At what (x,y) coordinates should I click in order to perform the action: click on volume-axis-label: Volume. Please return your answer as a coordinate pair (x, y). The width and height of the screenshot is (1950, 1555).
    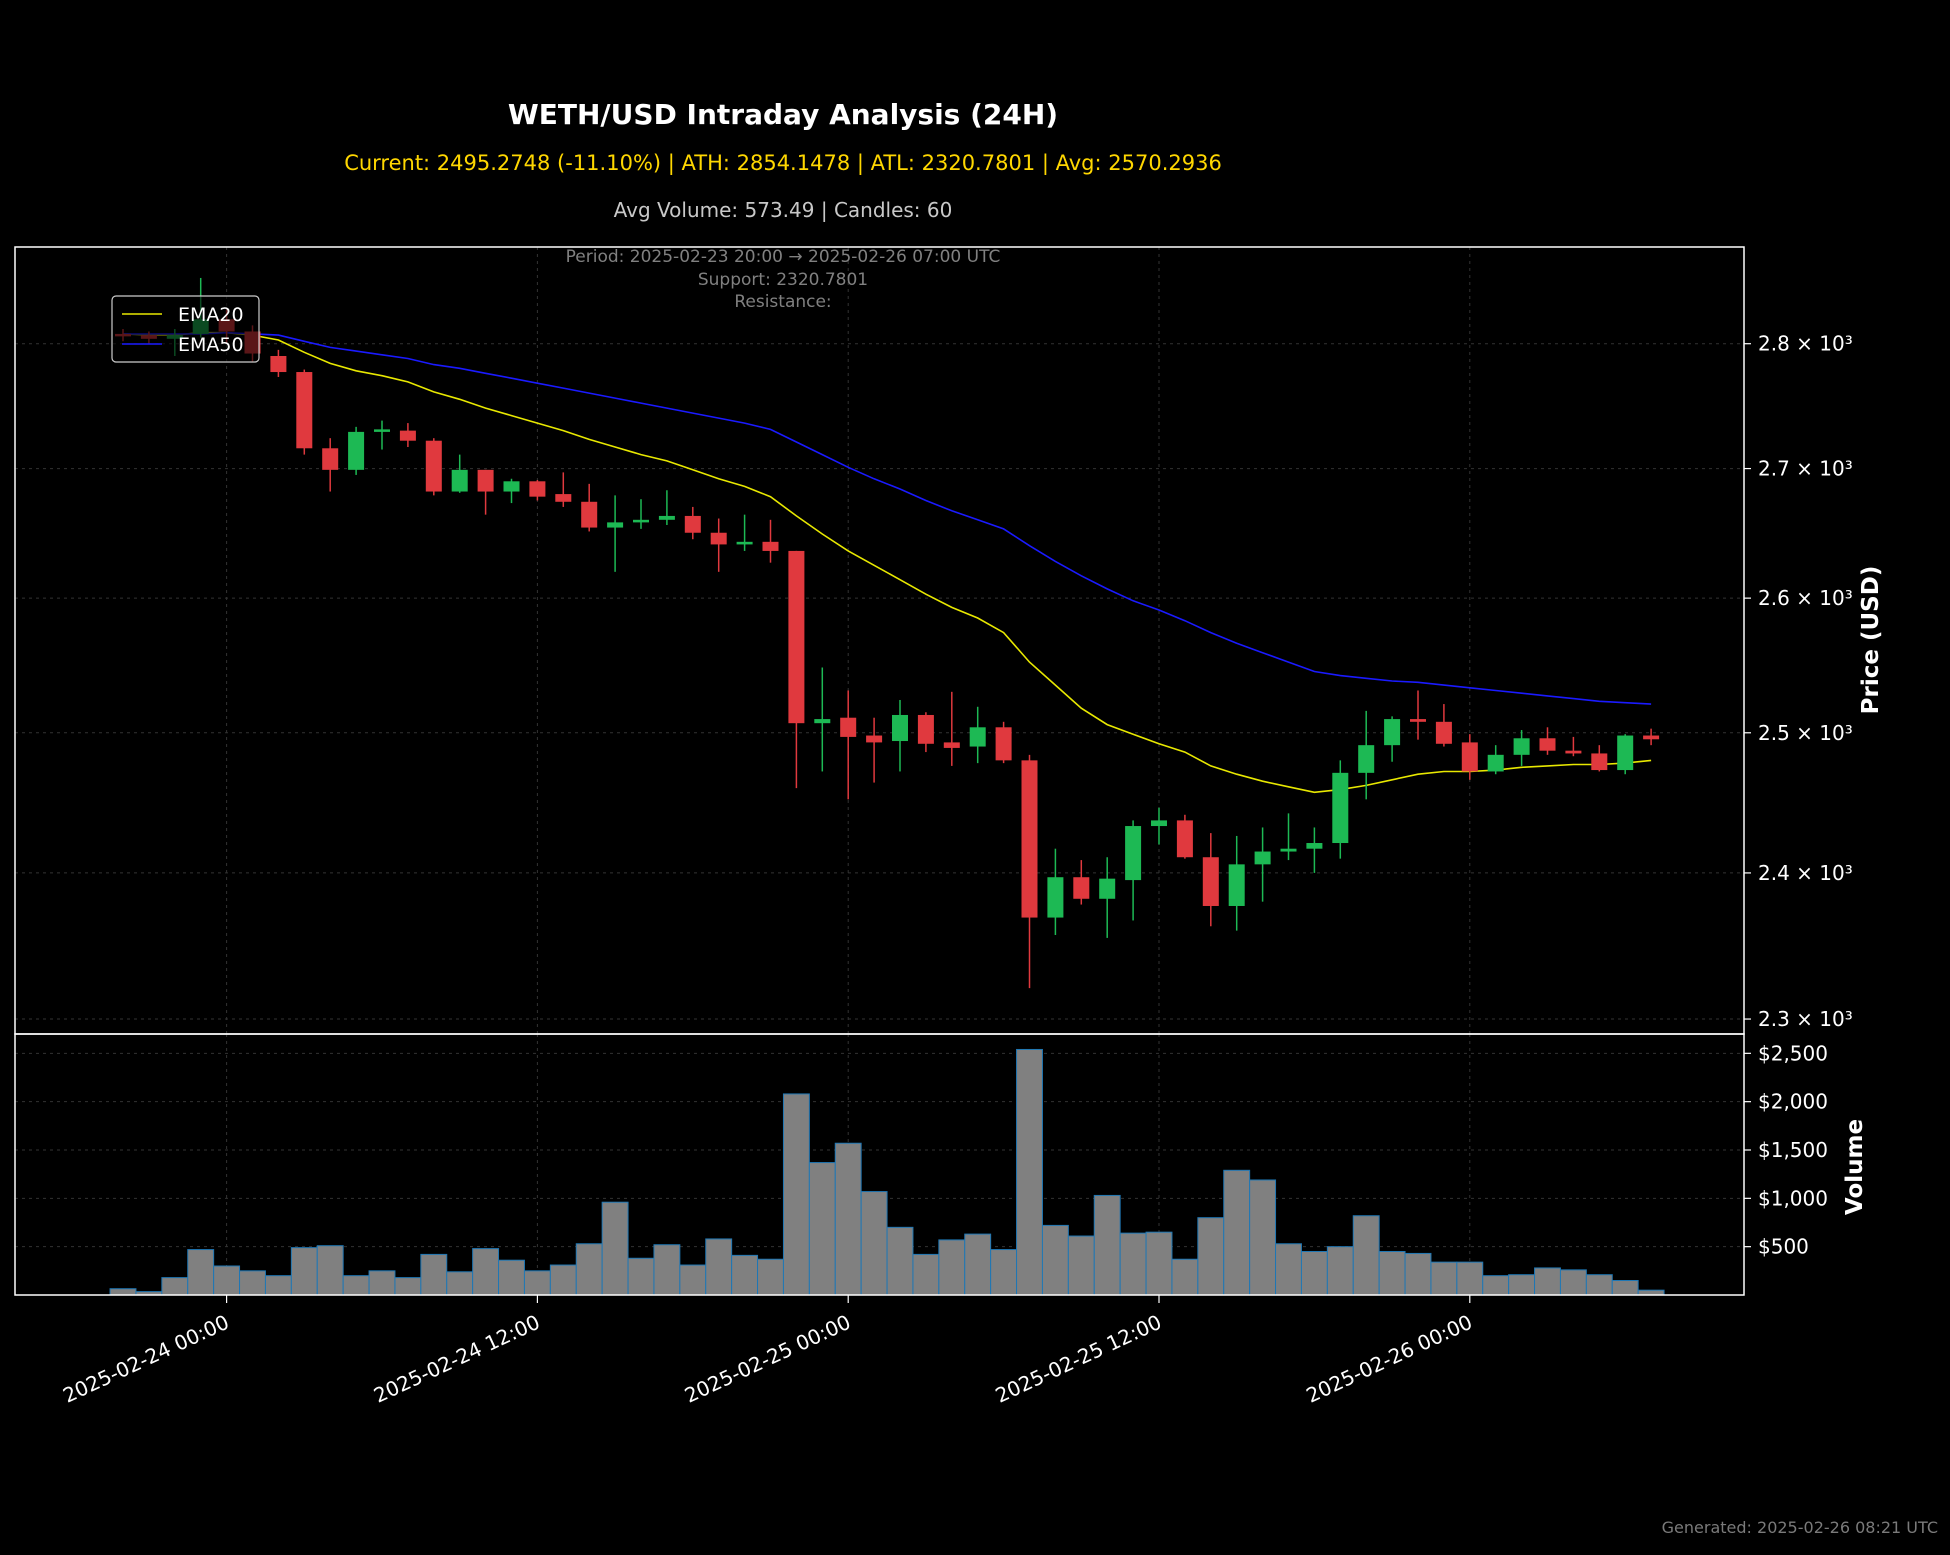
    Looking at the image, I should click on (1855, 1167).